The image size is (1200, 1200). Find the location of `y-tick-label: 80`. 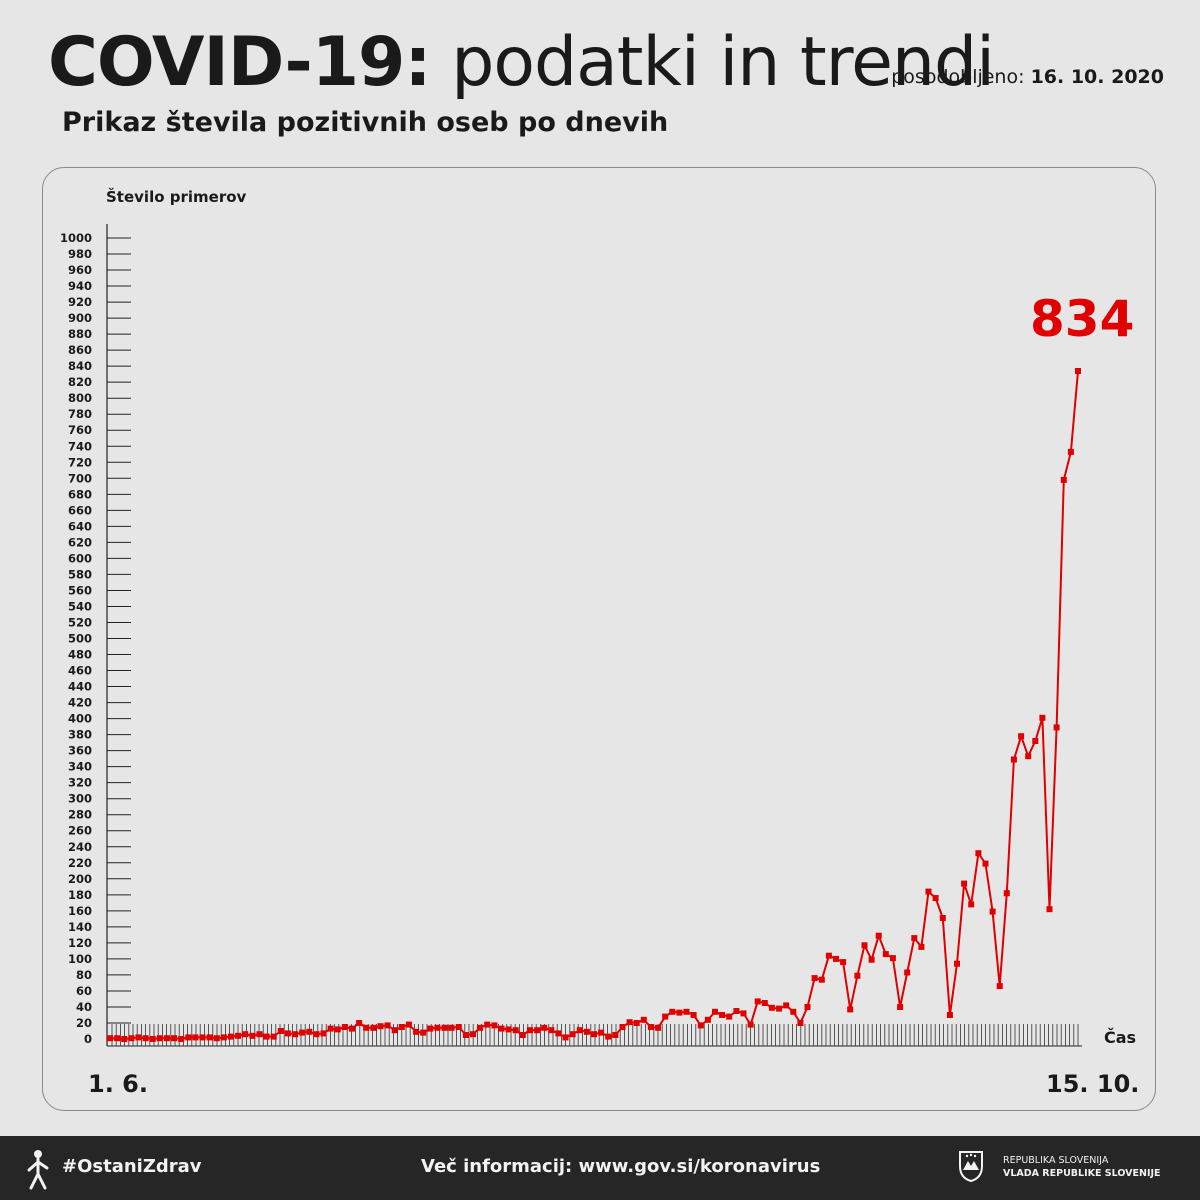

y-tick-label: 80 is located at coordinates (84, 975).